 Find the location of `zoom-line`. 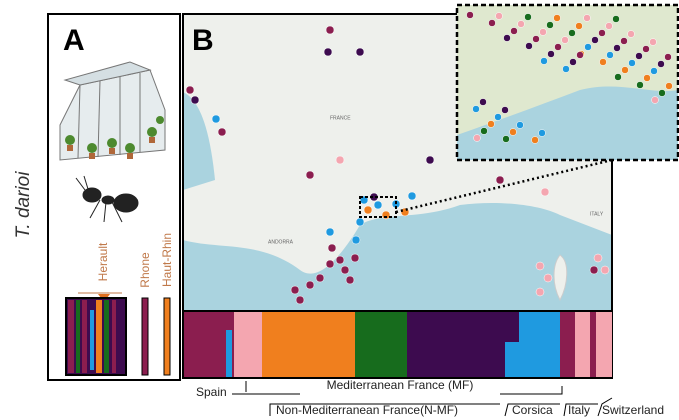

zoom-line is located at coordinates (504, 186).